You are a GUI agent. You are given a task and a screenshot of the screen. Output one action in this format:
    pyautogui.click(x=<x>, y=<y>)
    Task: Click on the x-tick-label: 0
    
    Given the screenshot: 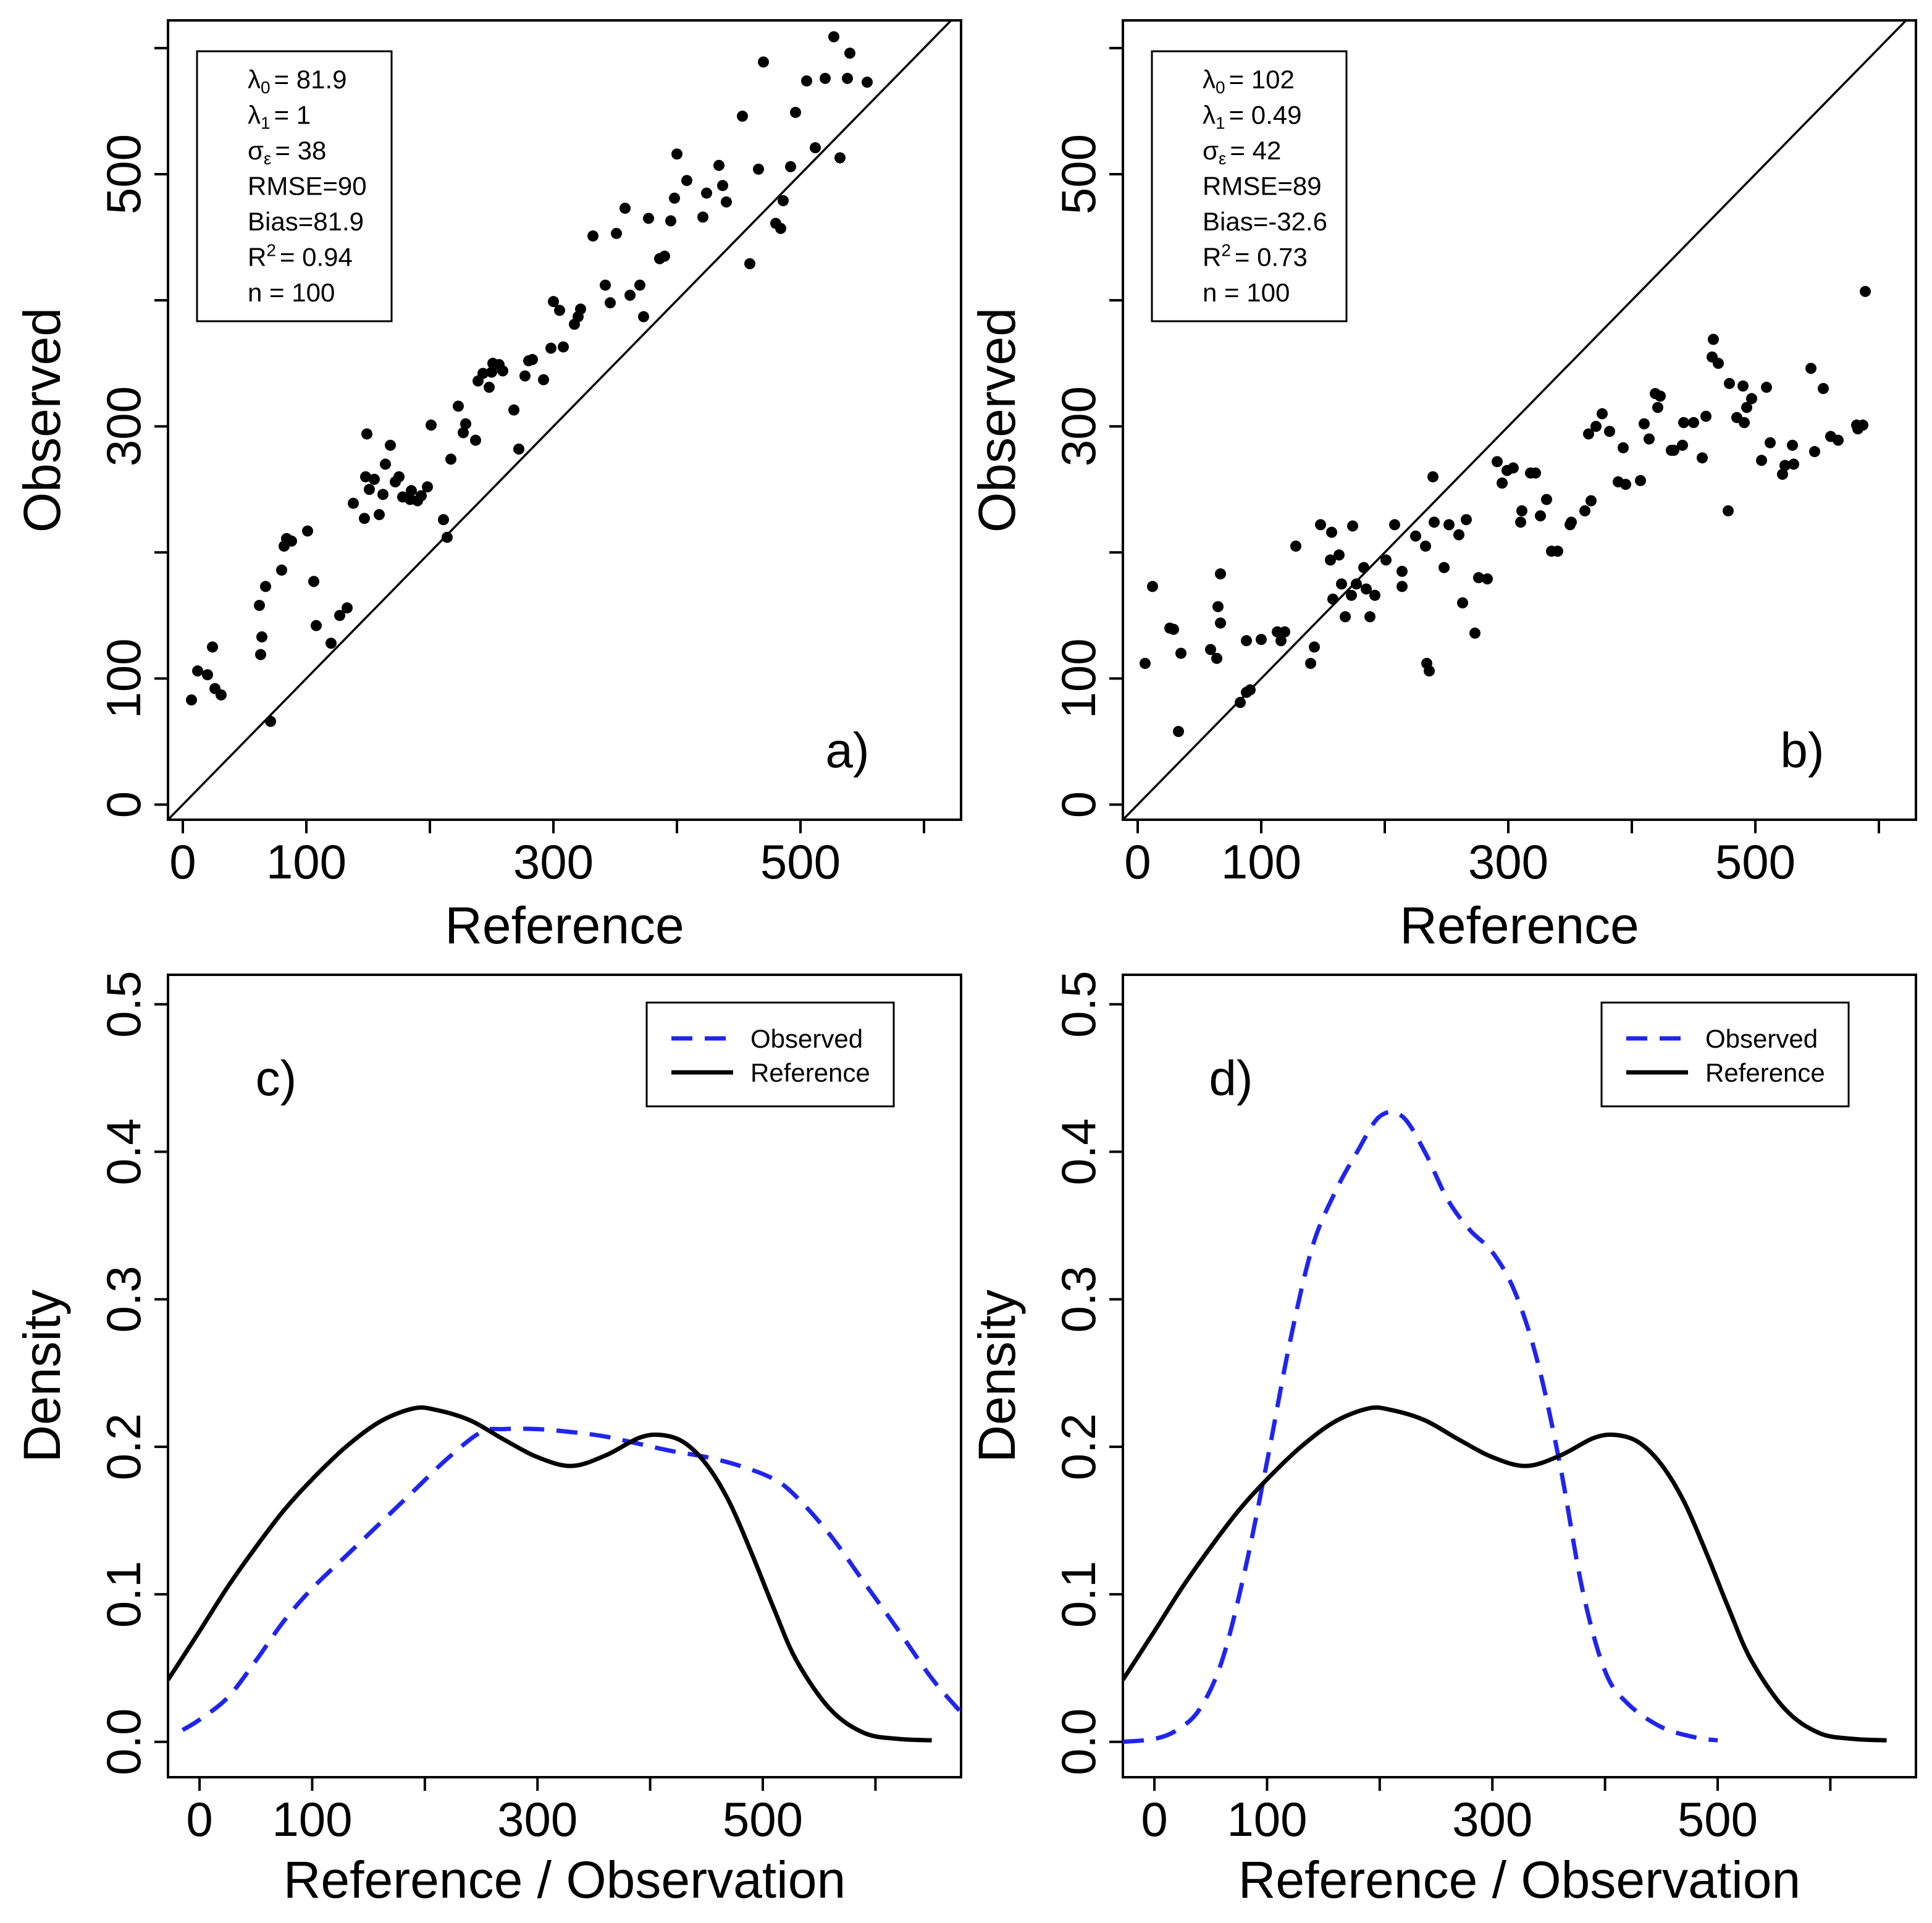 What is the action you would take?
    pyautogui.click(x=199, y=1819)
    